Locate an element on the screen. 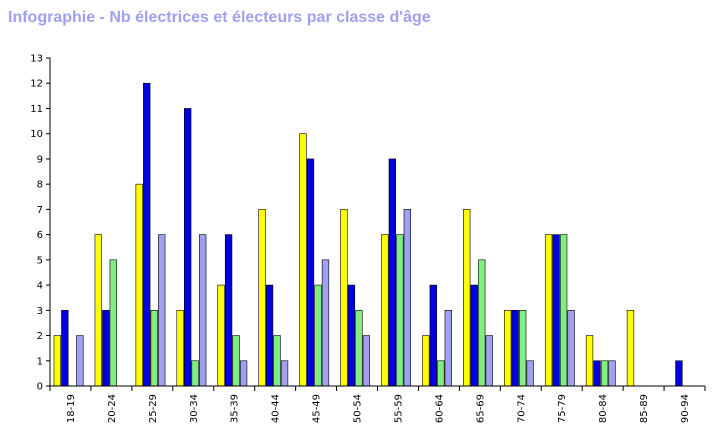 The width and height of the screenshot is (728, 429). x-tick-label: 80-84 is located at coordinates (603, 408).